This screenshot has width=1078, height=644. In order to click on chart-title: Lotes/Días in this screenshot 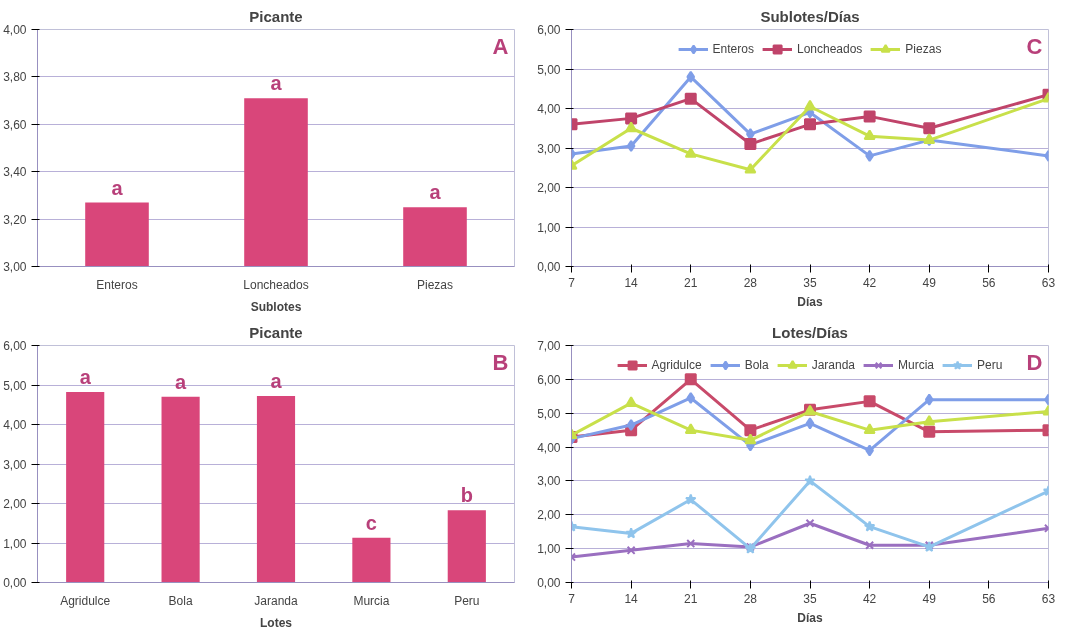, I will do `click(810, 332)`.